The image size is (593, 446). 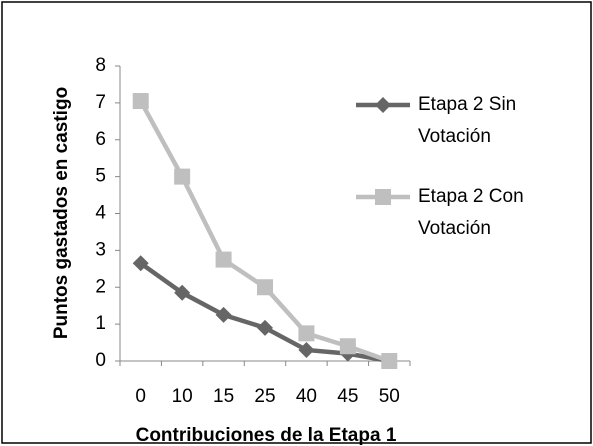 What do you see at coordinates (100, 286) in the screenshot?
I see `y-tick-label: 2` at bounding box center [100, 286].